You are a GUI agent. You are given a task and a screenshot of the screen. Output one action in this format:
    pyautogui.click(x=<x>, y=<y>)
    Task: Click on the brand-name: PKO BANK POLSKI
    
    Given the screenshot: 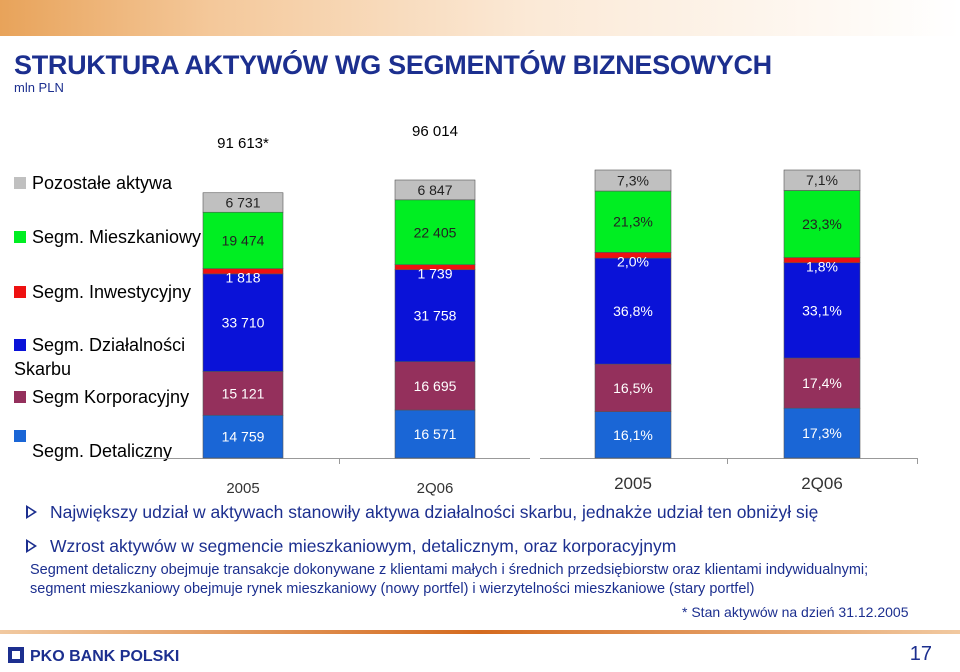 What is the action you would take?
    pyautogui.click(x=105, y=656)
    